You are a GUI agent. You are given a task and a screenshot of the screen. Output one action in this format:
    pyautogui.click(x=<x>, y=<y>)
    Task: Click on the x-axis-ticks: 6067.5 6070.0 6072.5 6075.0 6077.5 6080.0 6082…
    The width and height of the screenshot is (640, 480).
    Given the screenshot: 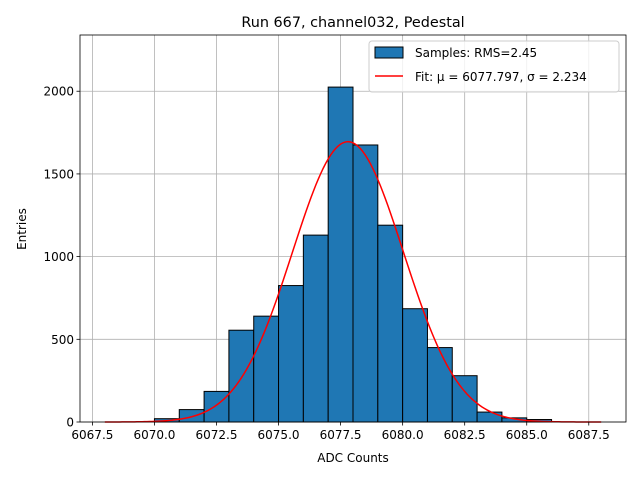 What is the action you would take?
    pyautogui.click(x=340, y=432)
    